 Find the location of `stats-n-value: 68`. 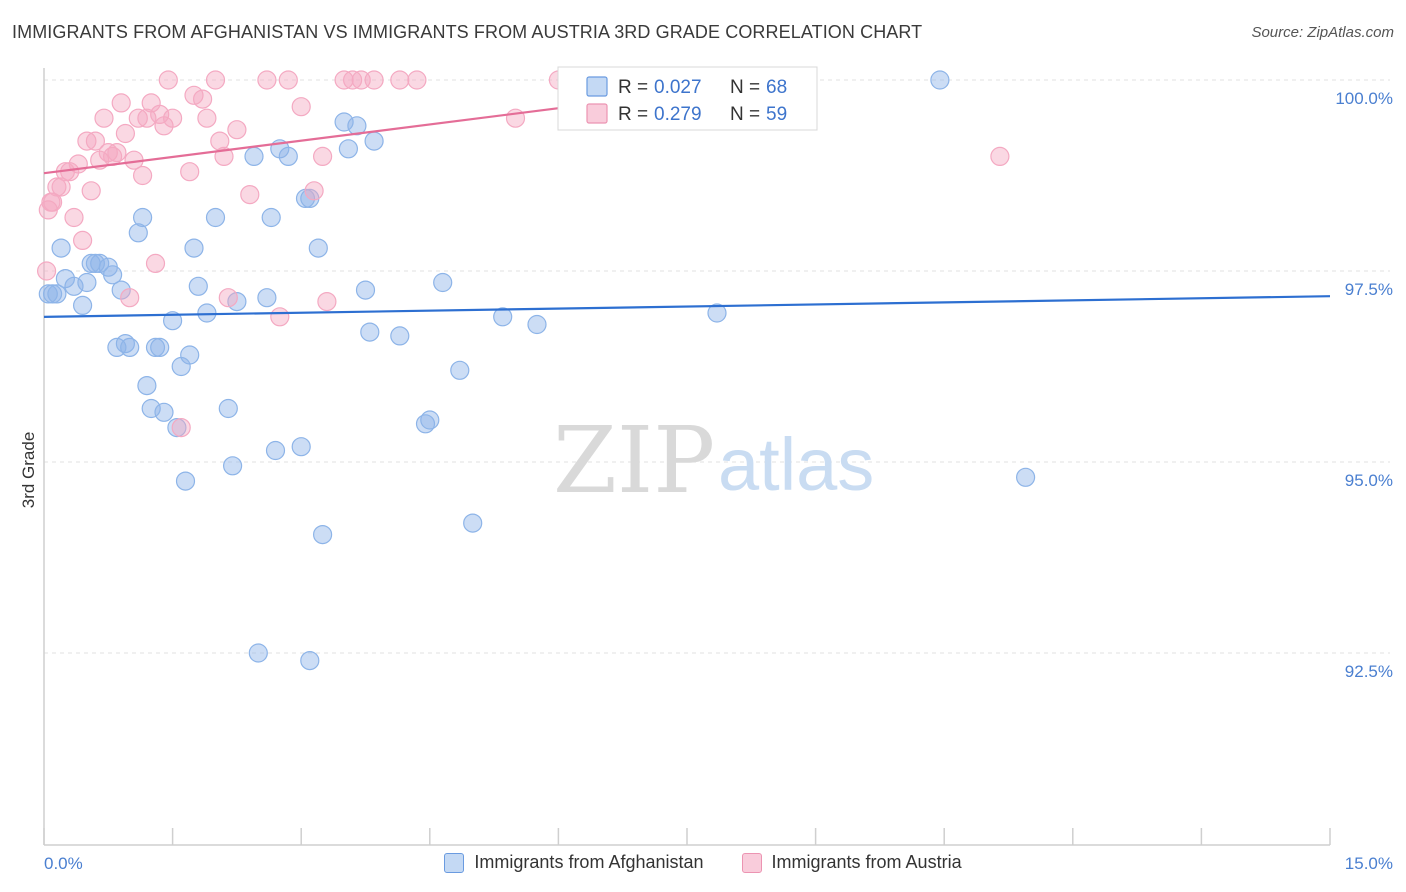

stats-n-value: 68 is located at coordinates (776, 87).